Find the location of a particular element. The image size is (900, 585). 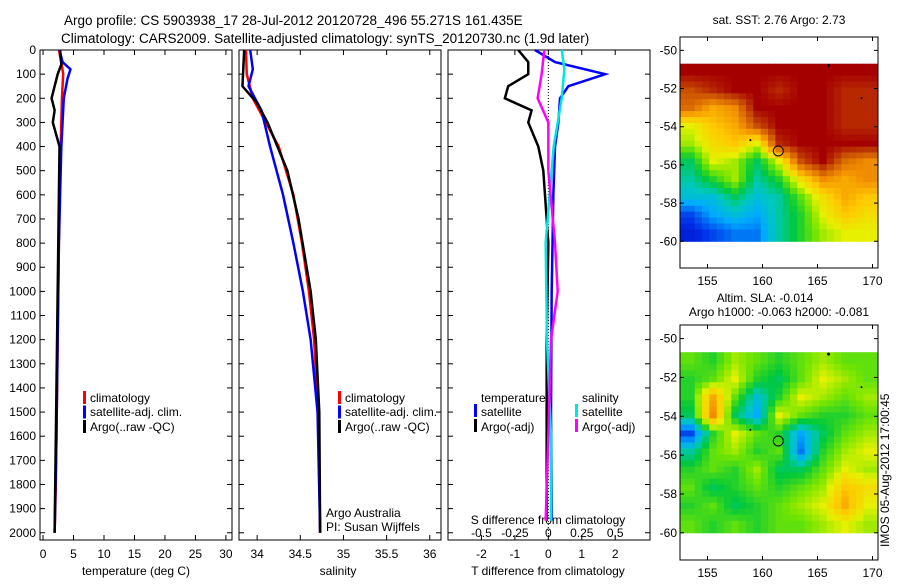

y-tick-label: 1400 is located at coordinates (22, 388).